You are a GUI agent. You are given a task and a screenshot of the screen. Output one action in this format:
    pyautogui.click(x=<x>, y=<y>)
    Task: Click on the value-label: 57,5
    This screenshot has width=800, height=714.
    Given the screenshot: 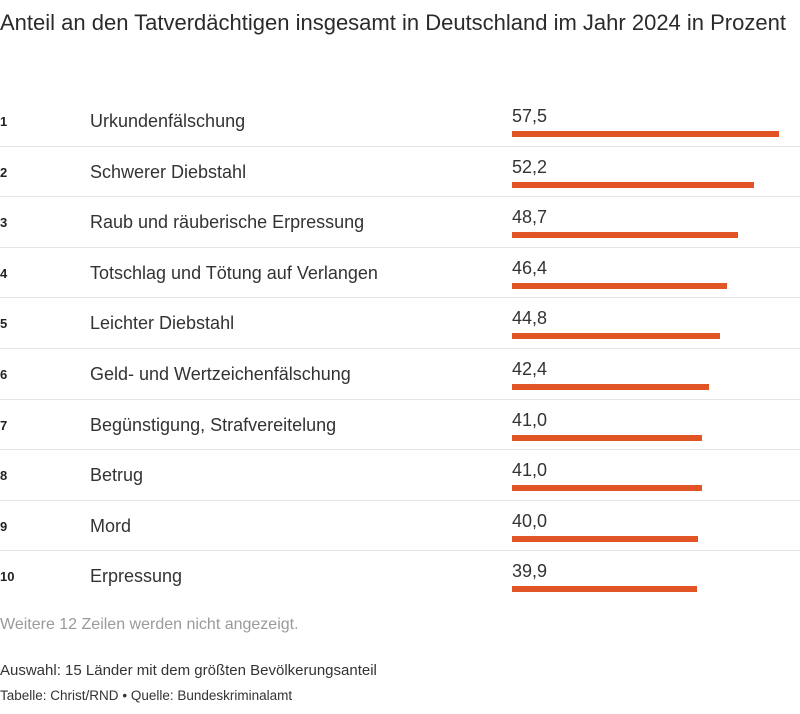 What is the action you would take?
    pyautogui.click(x=530, y=116)
    